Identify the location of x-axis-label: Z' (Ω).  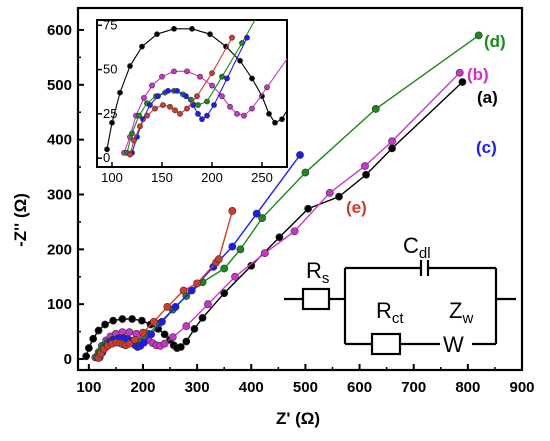
(298, 418).